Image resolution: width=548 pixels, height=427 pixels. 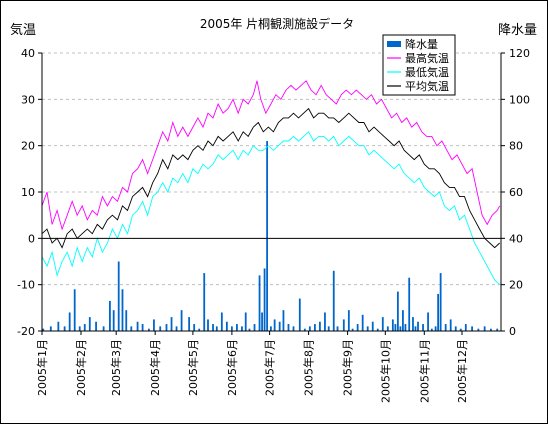 I want to click on y-axis-left-label: 気温, so click(x=23, y=30).